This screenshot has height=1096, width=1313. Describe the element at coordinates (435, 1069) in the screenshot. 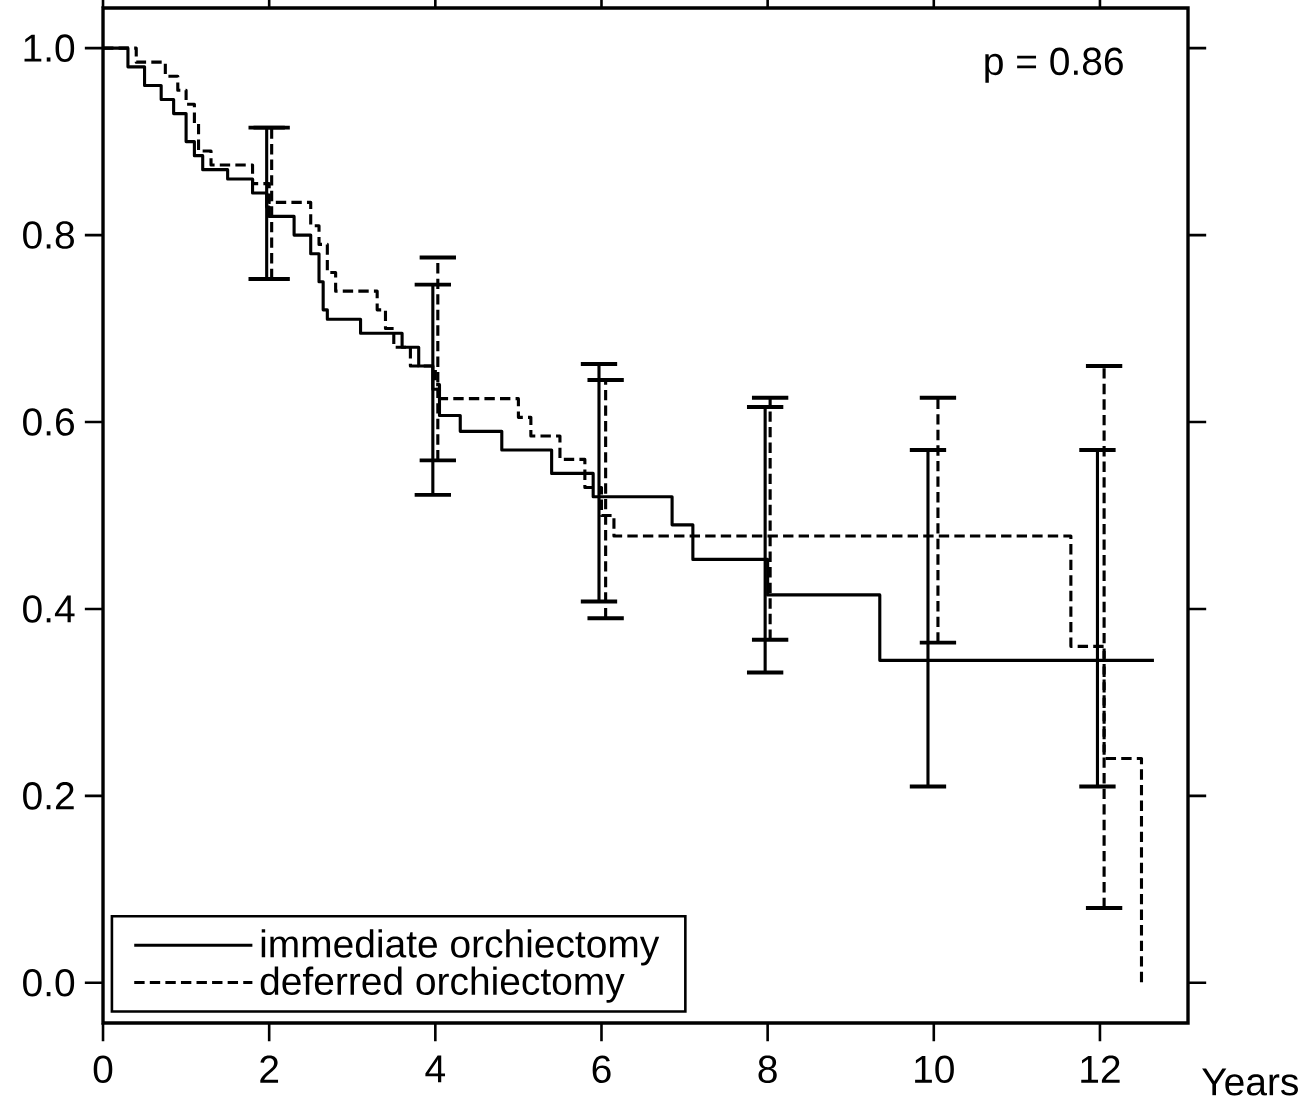

I see `x-tick-label: 4` at that location.